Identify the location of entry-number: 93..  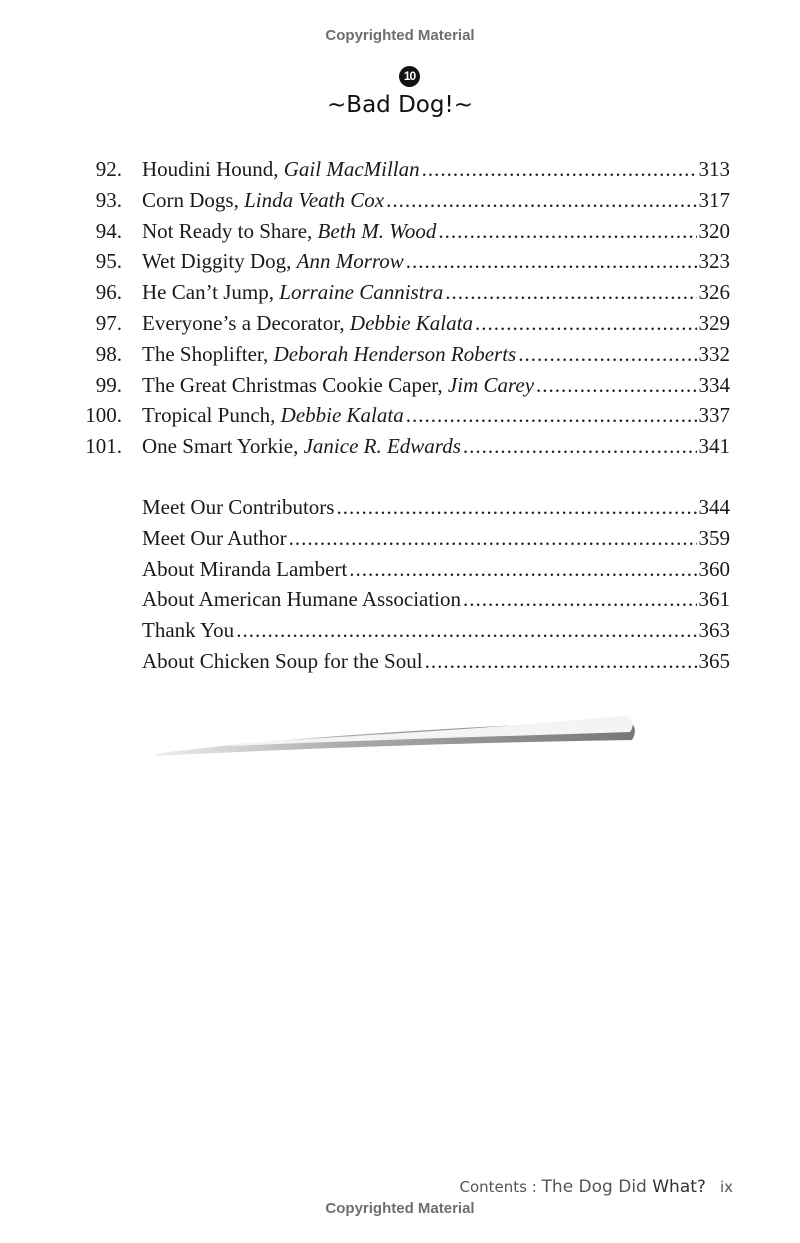
(108, 199).